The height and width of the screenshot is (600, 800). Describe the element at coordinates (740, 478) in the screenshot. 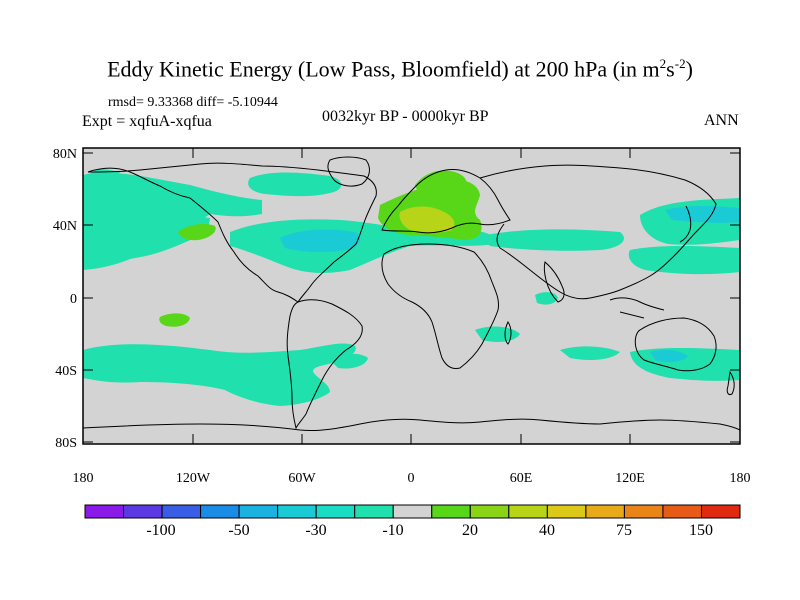

I see `lon-label-180e: 180` at that location.